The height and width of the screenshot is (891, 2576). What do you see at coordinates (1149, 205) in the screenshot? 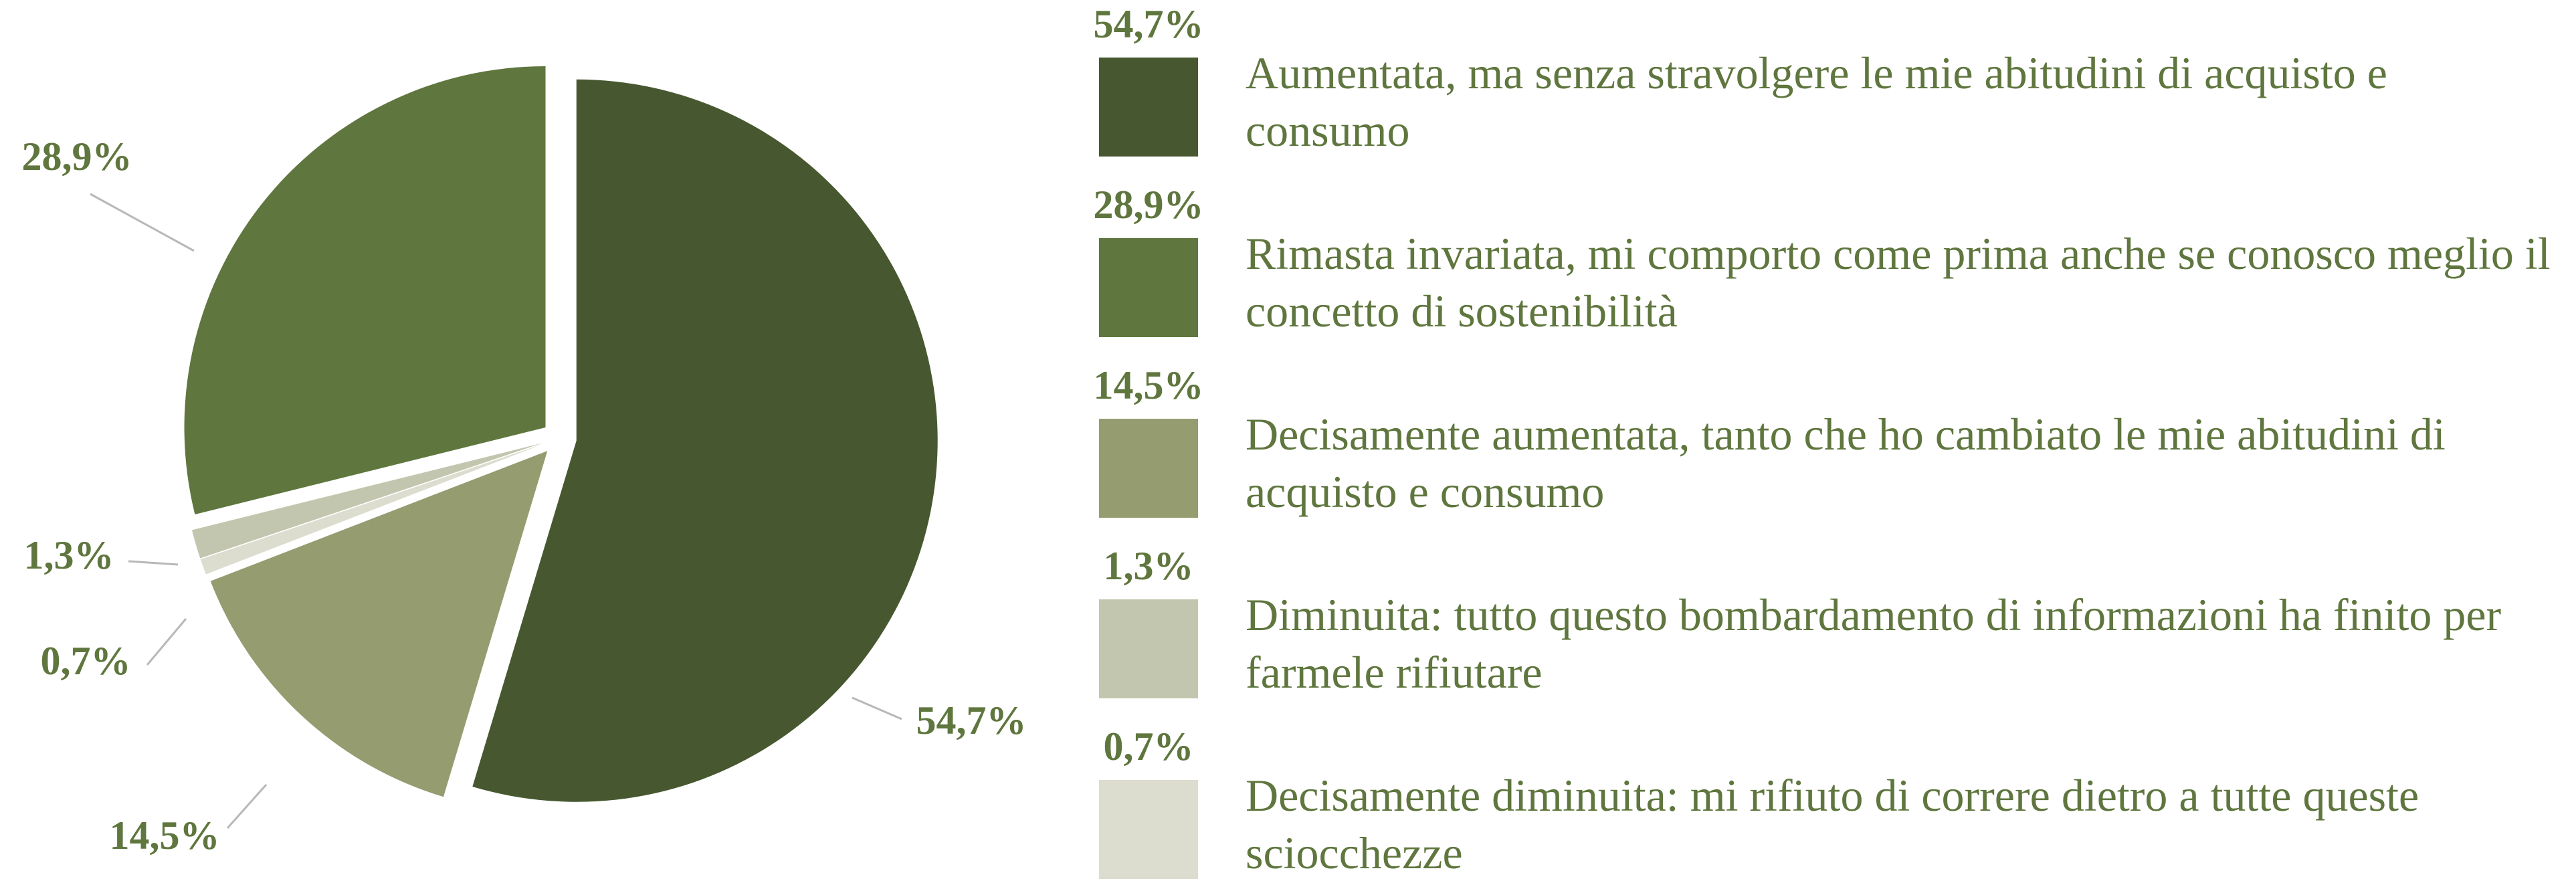
I see `legend-value: 28,9%` at bounding box center [1149, 205].